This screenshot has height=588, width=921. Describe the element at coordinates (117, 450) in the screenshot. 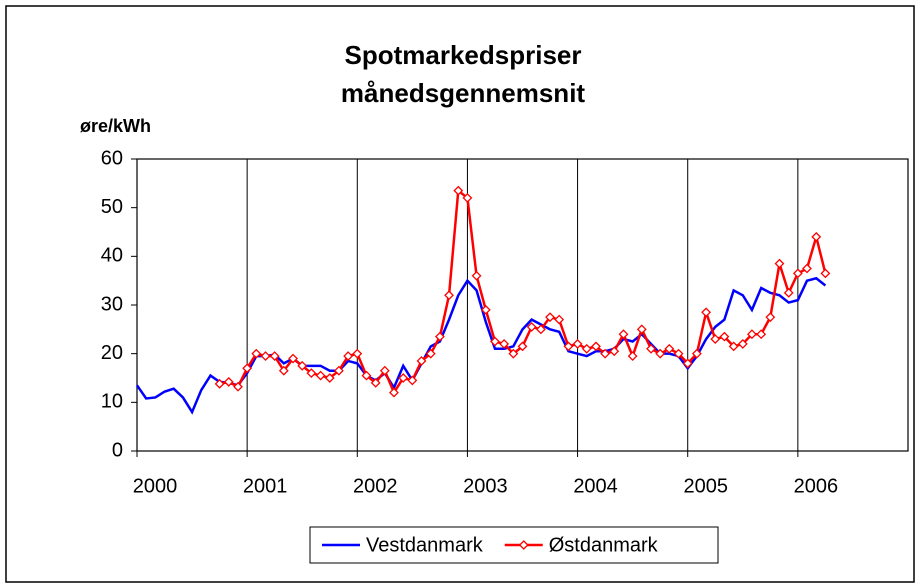

I see `y-tick-label: 0` at that location.